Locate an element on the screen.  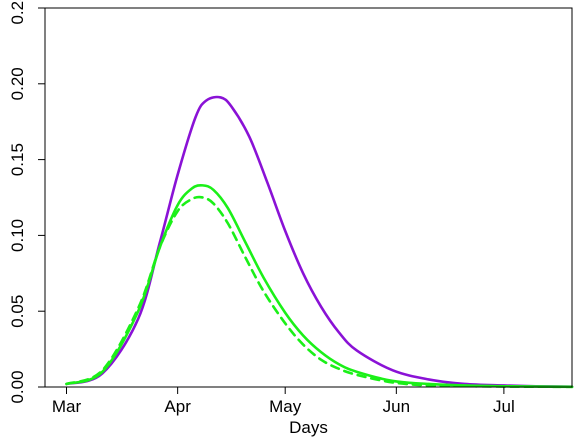
y-tick-label: 0.25 is located at coordinates (17, 12).